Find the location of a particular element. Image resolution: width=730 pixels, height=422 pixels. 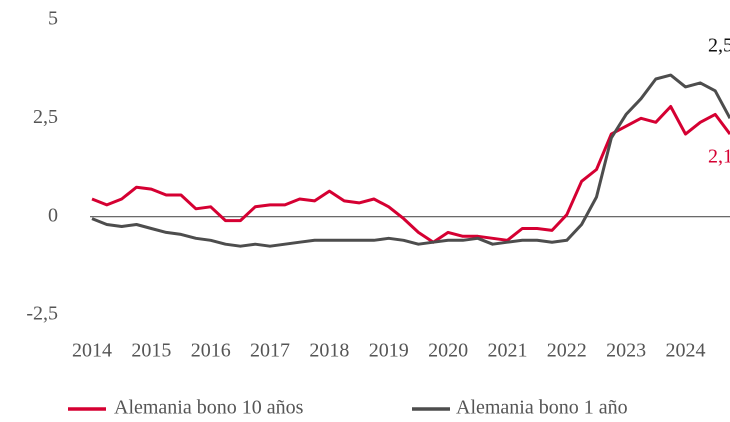

annotation: 2,1 is located at coordinates (719, 157).